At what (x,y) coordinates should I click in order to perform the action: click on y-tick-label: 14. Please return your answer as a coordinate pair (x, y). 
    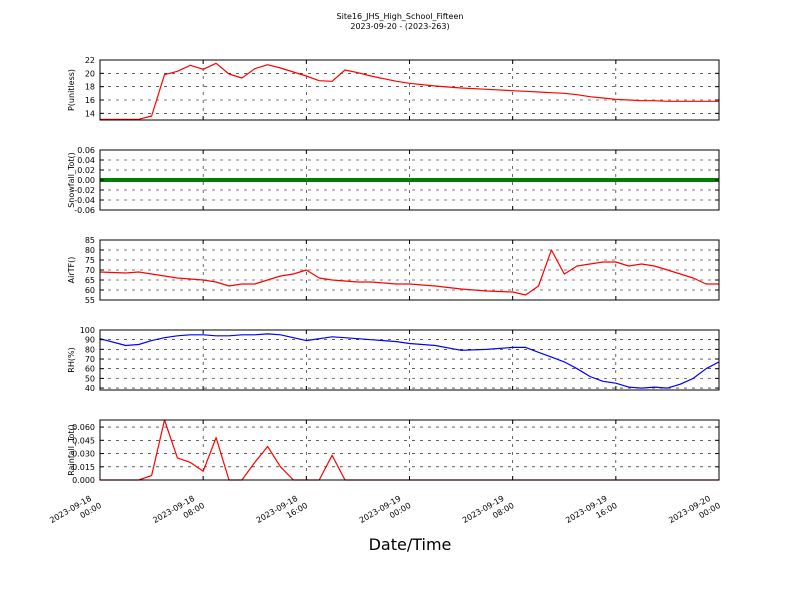
    Looking at the image, I should click on (90, 113).